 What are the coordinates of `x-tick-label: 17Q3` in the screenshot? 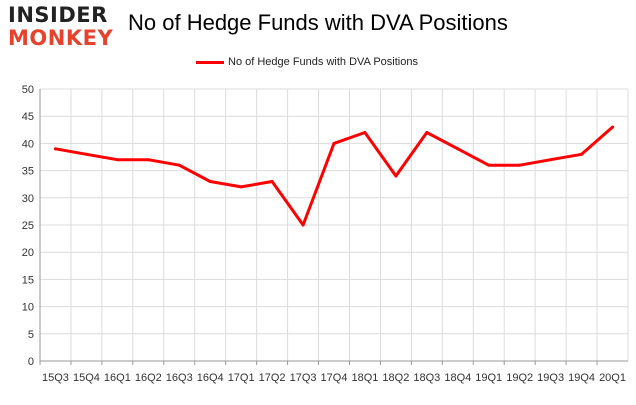 It's located at (303, 378).